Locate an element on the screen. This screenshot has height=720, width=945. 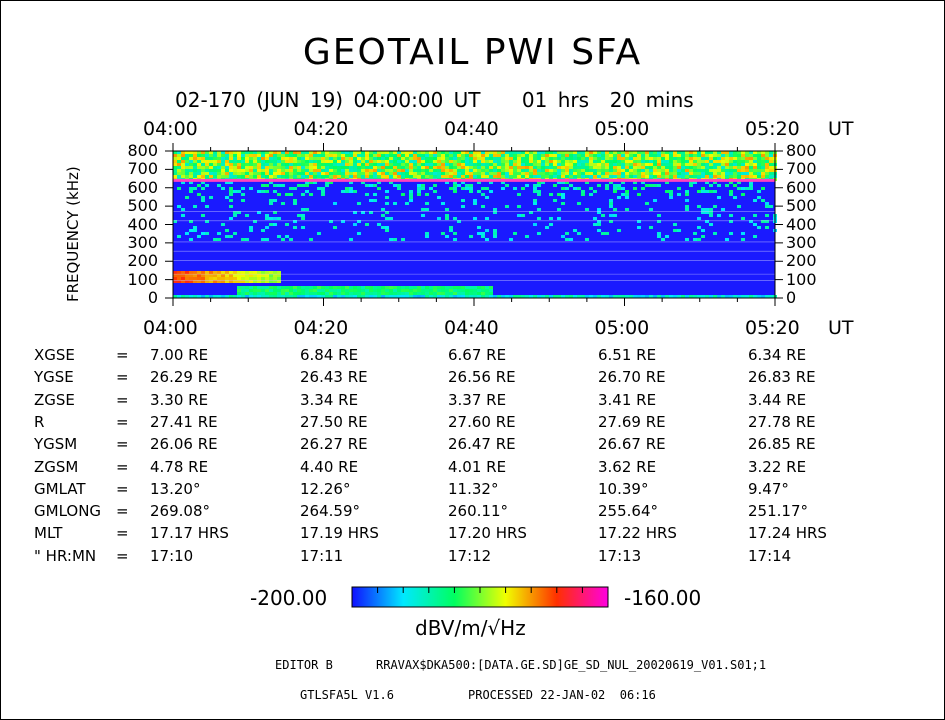
y-tick-label-right-8: 800 is located at coordinates (801, 150).